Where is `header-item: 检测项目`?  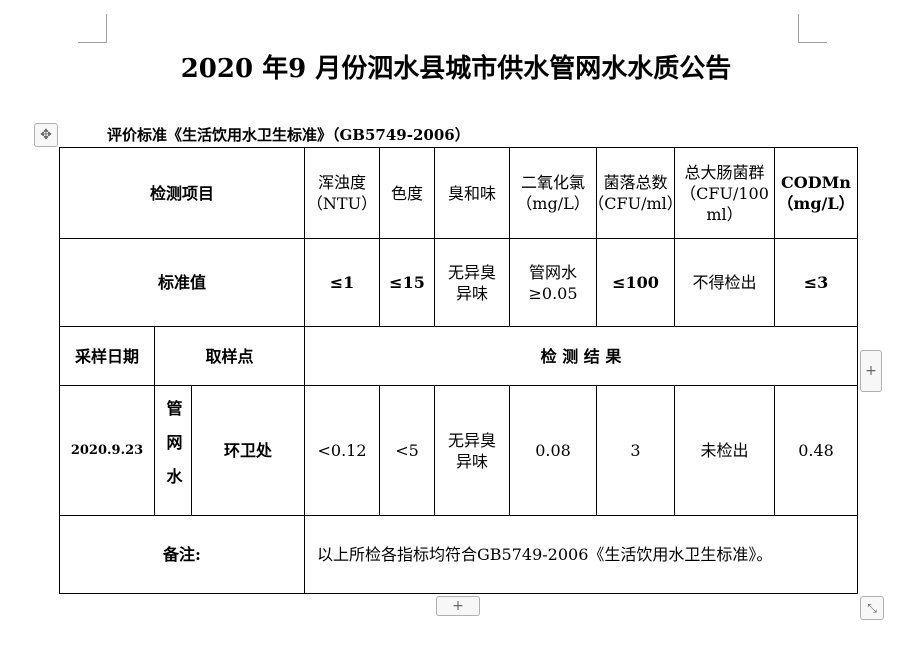 header-item: 检测项目 is located at coordinates (182, 193).